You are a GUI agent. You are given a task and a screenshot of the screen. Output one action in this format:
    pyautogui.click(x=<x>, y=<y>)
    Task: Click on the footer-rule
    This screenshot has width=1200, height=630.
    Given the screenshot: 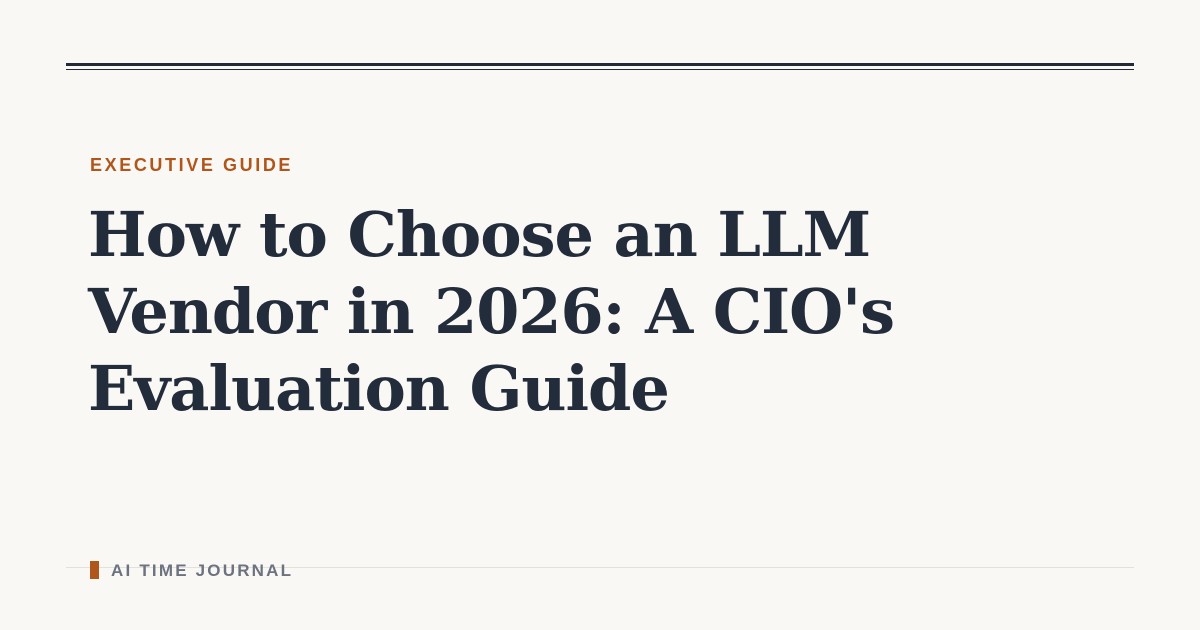 What is the action you would take?
    pyautogui.click(x=600, y=567)
    